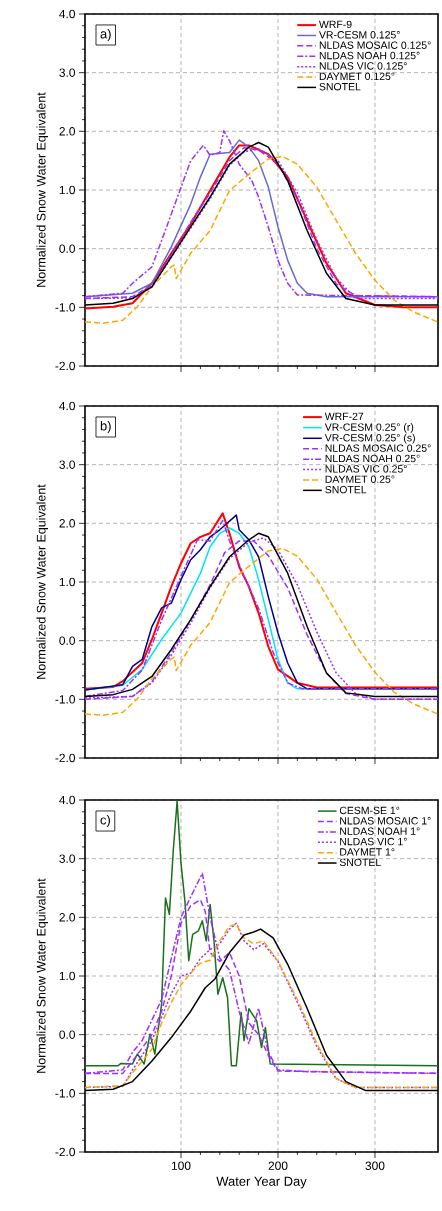 Image resolution: width=442 pixels, height=1211 pixels. Describe the element at coordinates (369, 428) in the screenshot. I see `legend-label: VR-CESM 0.25° (r)` at that location.